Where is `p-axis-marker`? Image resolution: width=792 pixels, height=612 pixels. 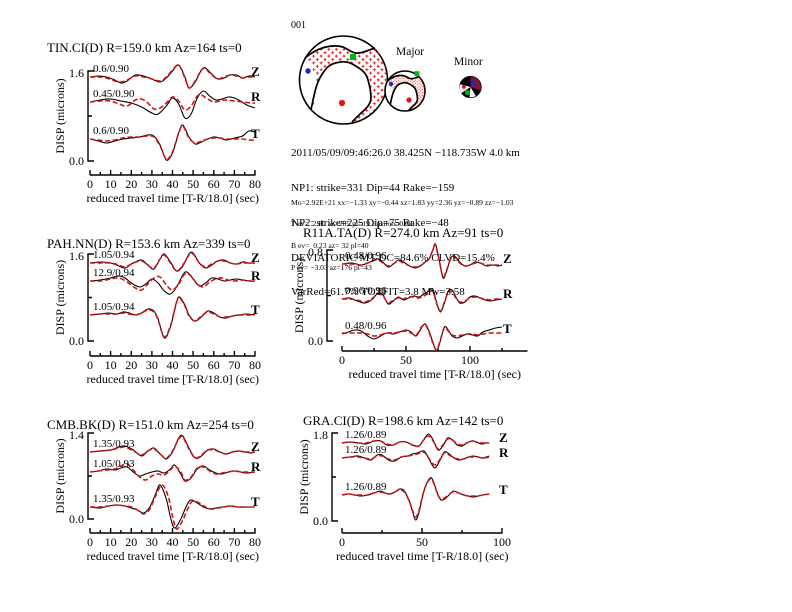
p-axis-marker is located at coordinates (342, 103).